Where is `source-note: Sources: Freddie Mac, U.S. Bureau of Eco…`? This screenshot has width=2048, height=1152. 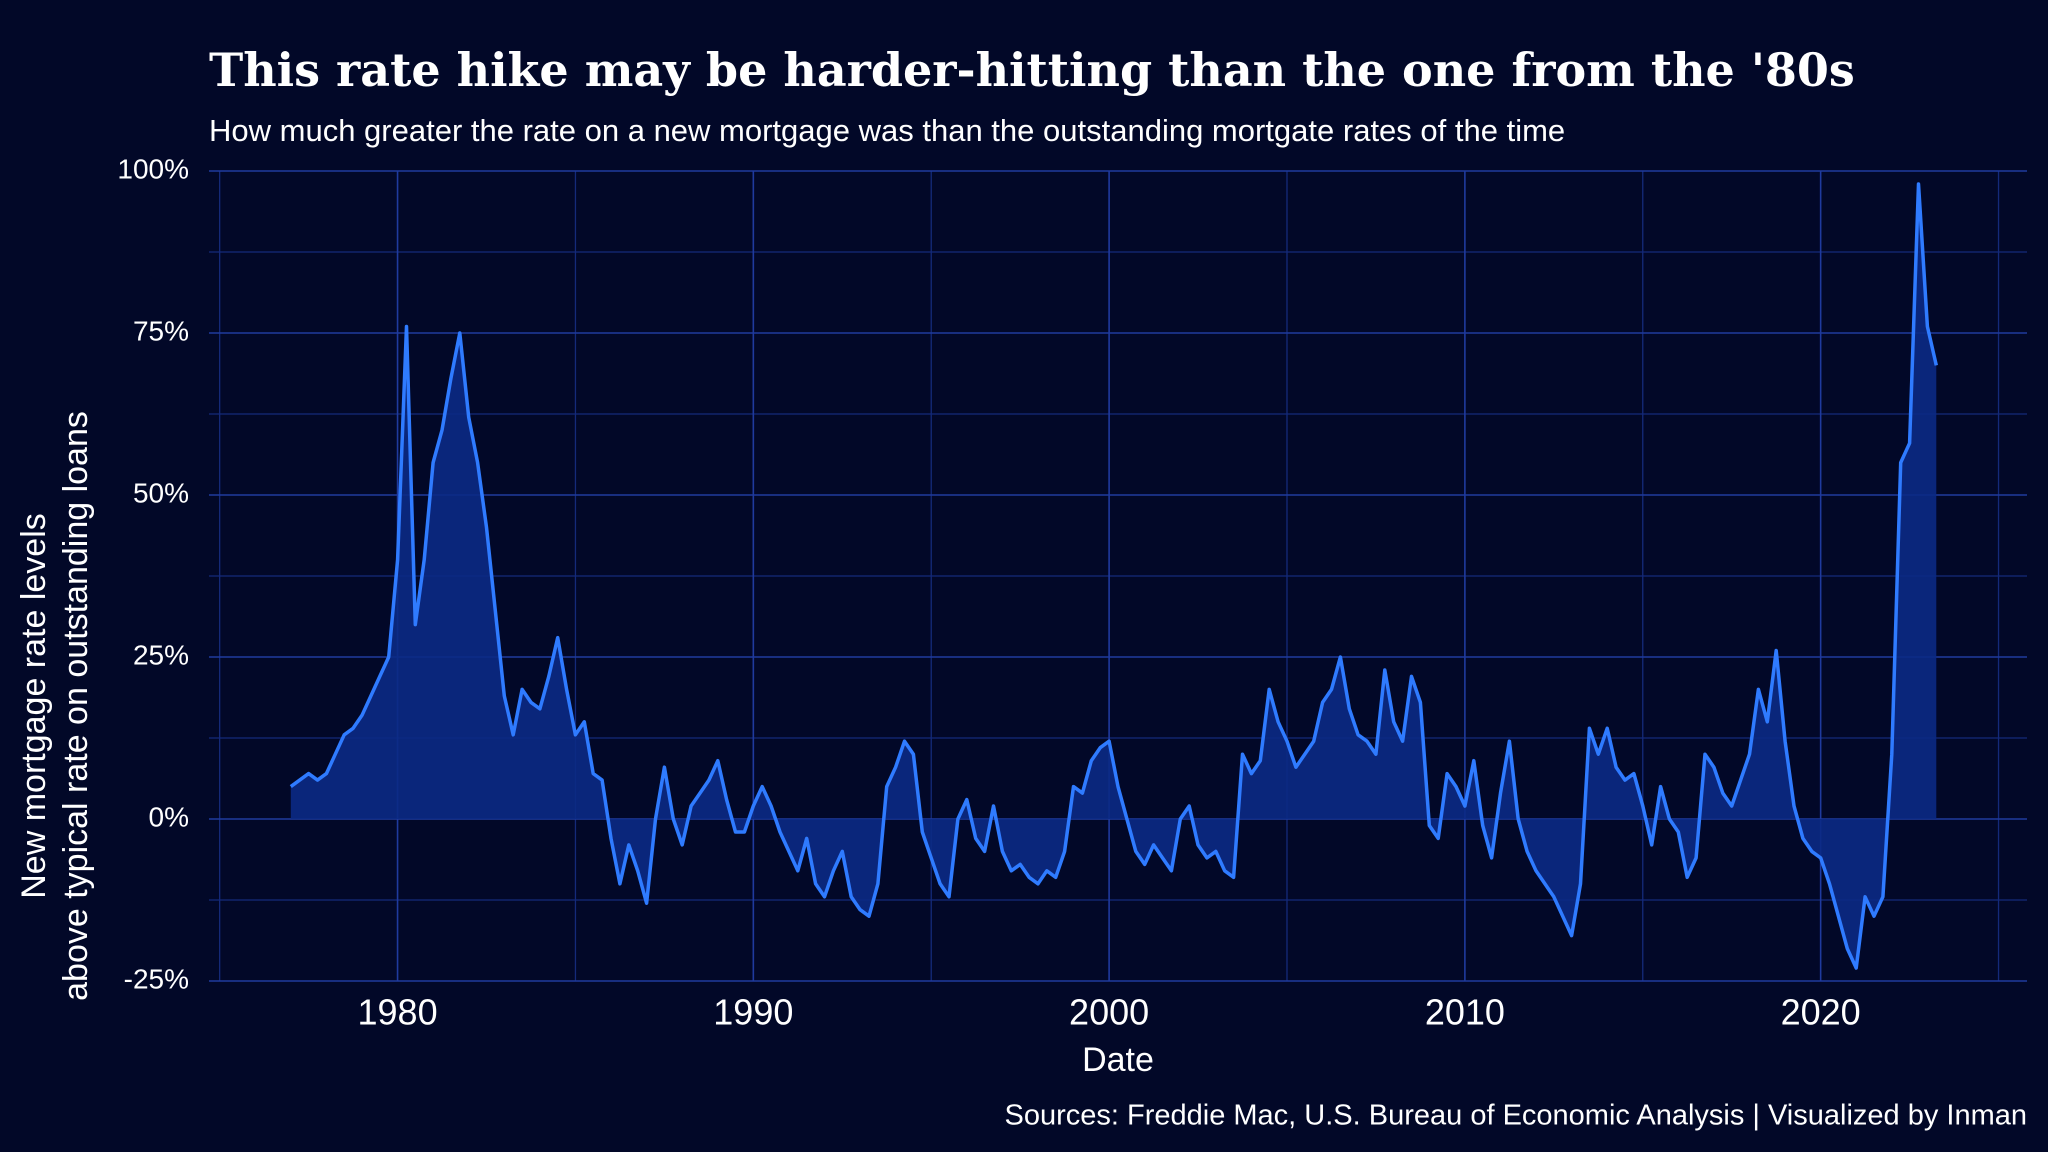 source-note: Sources: Freddie Mac, U.S. Bureau of Eco… is located at coordinates (1516, 1116).